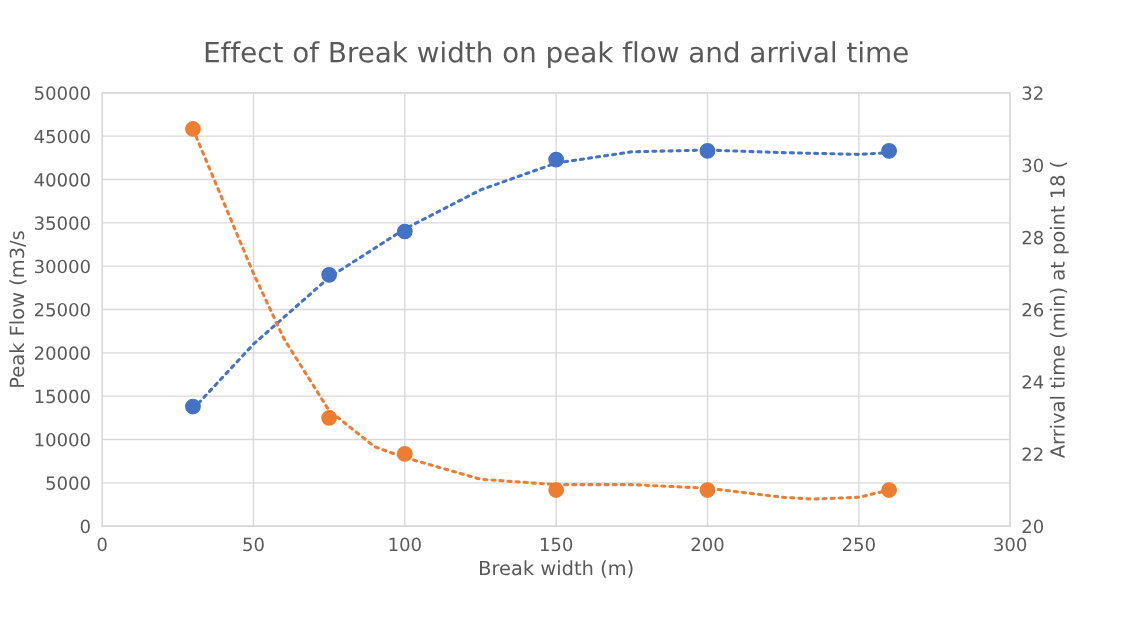 This screenshot has height=619, width=1135. I want to click on y-tick-label: 15000, so click(62, 396).